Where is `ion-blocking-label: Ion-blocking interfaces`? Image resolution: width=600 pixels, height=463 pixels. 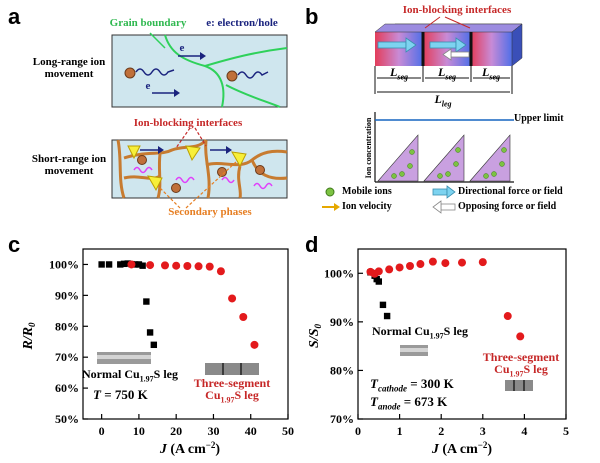
ion-blocking-label: Ion-blocking interfaces is located at coordinates (188, 123).